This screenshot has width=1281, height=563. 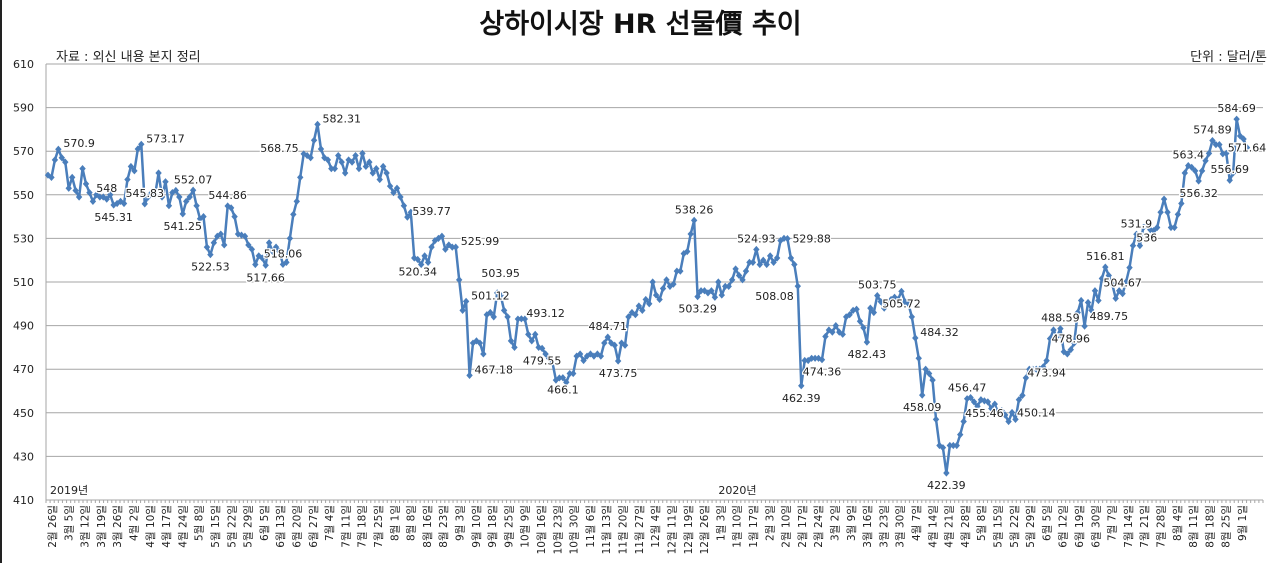 I want to click on y-tick-label: 510, so click(x=23, y=282).